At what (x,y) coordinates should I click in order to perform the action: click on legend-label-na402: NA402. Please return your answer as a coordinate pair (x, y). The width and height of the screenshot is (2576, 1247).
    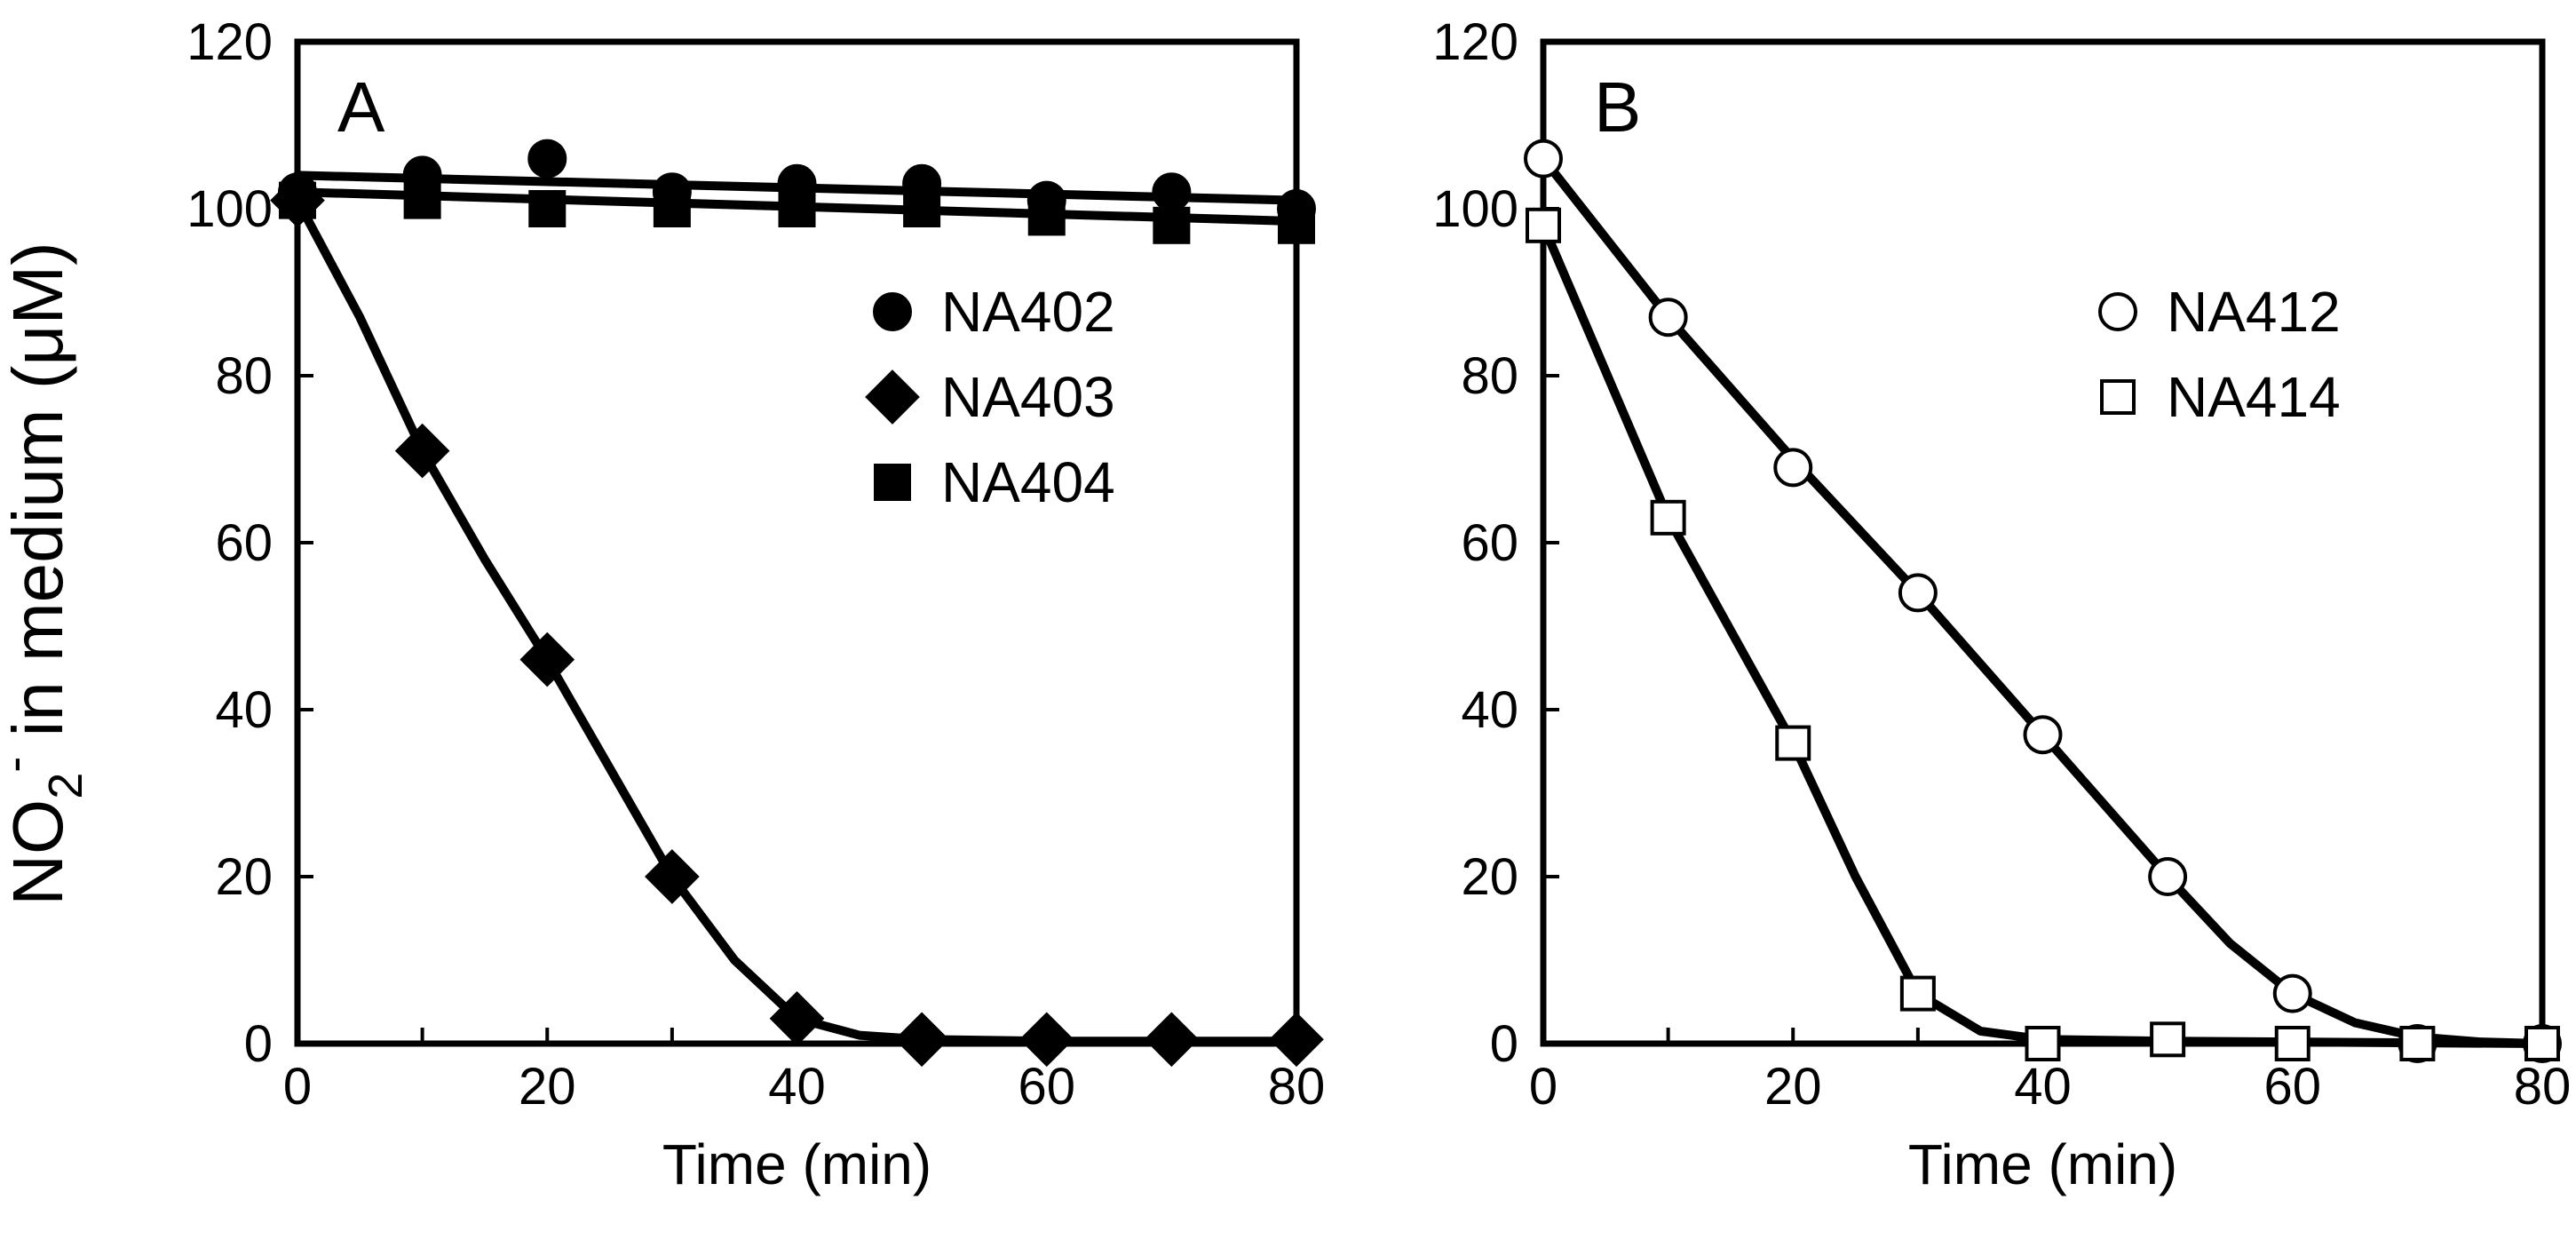
    Looking at the image, I should click on (1028, 312).